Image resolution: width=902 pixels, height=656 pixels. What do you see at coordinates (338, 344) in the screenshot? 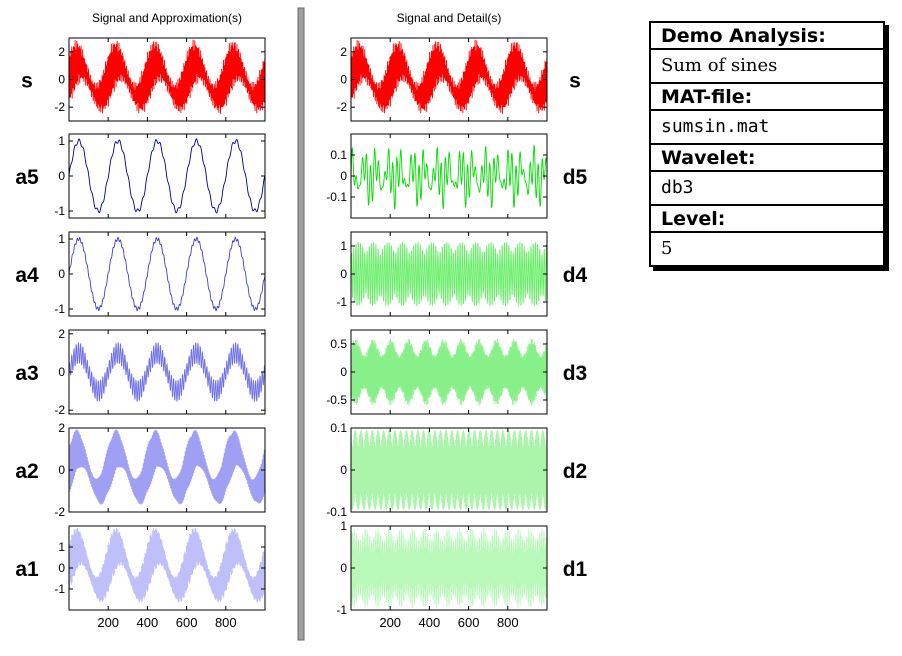
I see `ytick-label: 0.5` at bounding box center [338, 344].